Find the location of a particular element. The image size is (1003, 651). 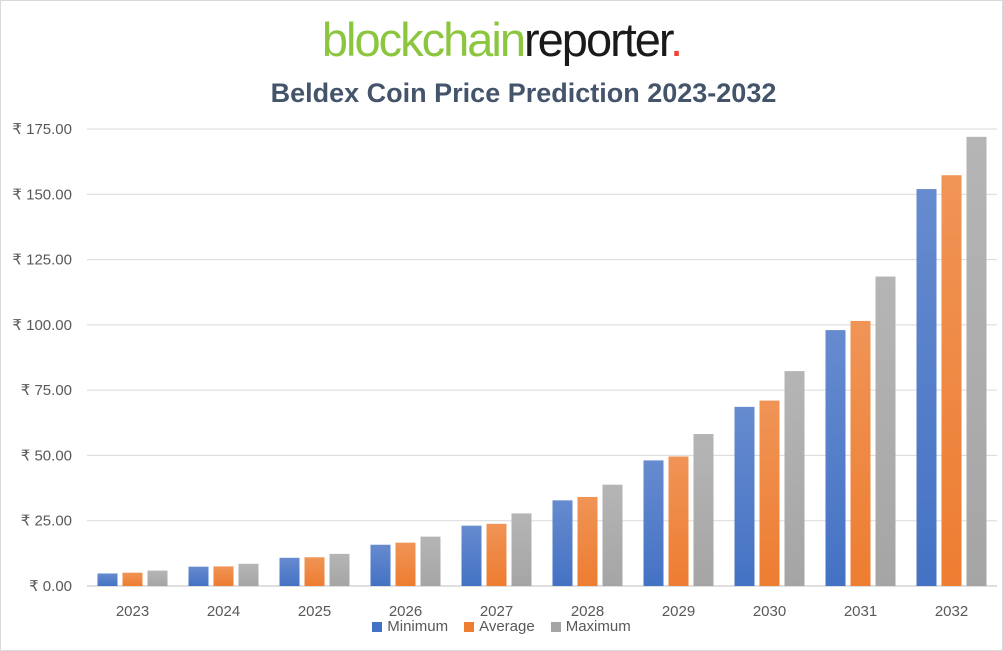

y-tick-label: ₹ 175.00 is located at coordinates (42, 129).